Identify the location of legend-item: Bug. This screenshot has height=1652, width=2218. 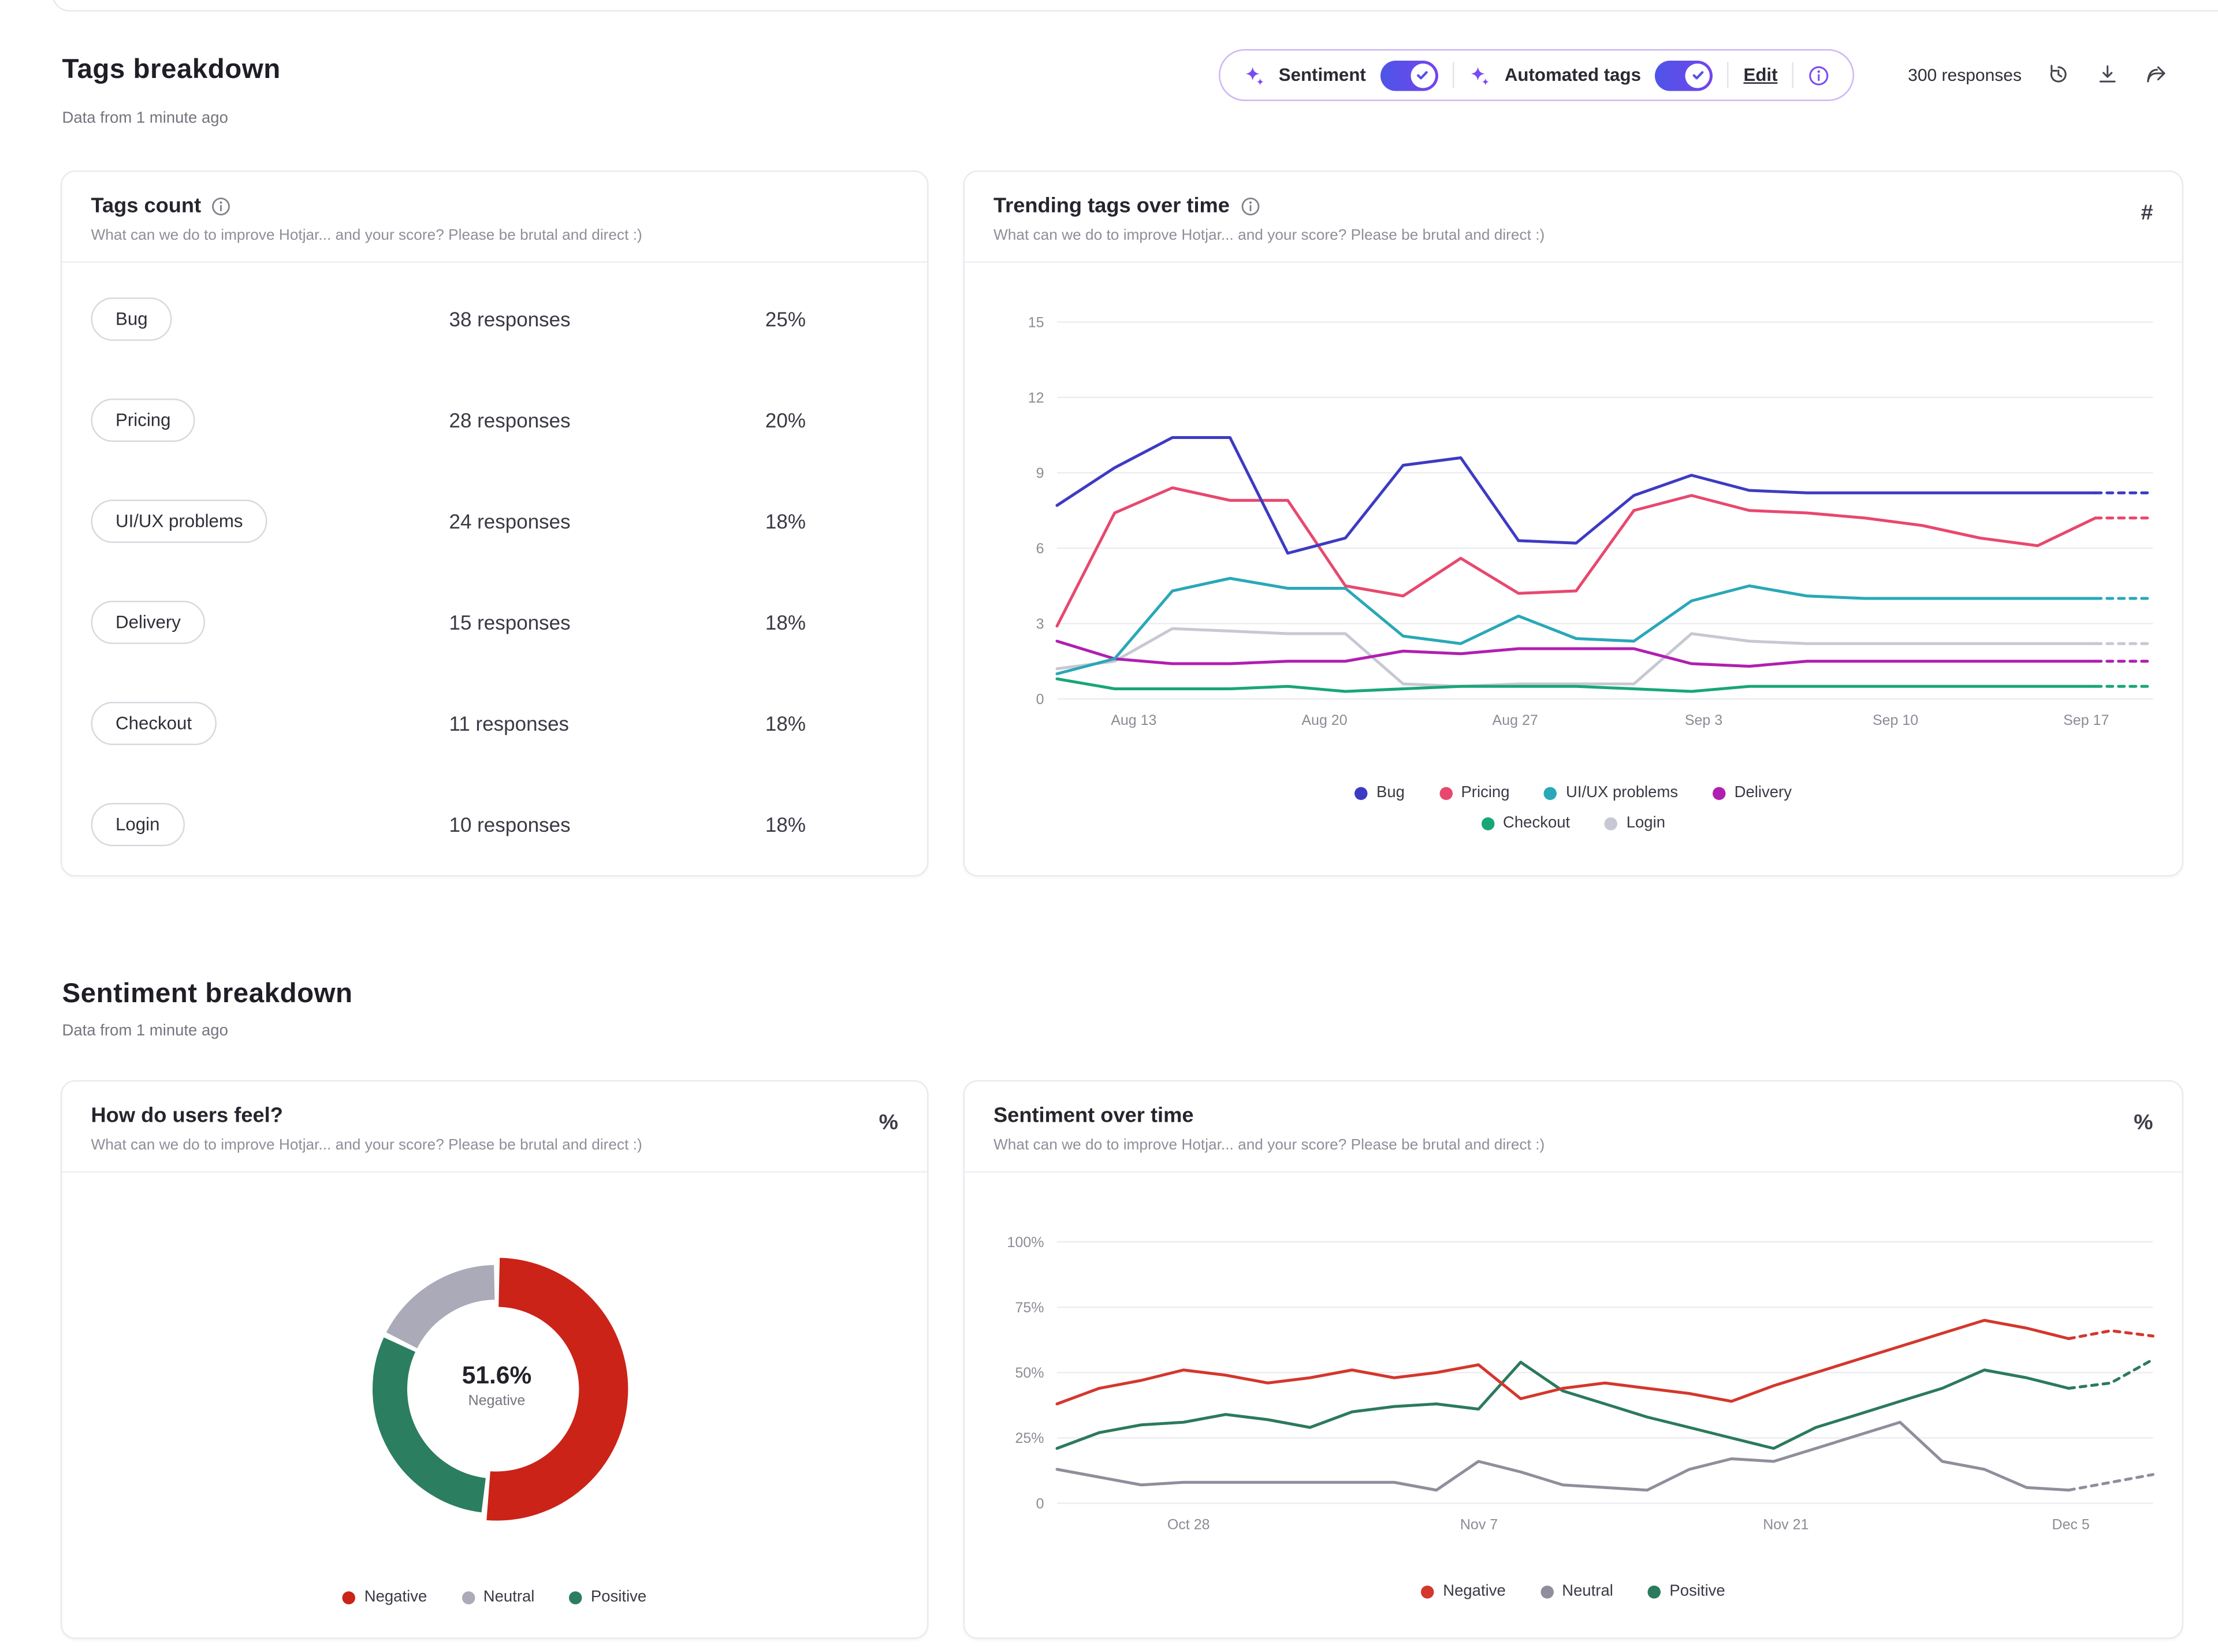
(1379, 793).